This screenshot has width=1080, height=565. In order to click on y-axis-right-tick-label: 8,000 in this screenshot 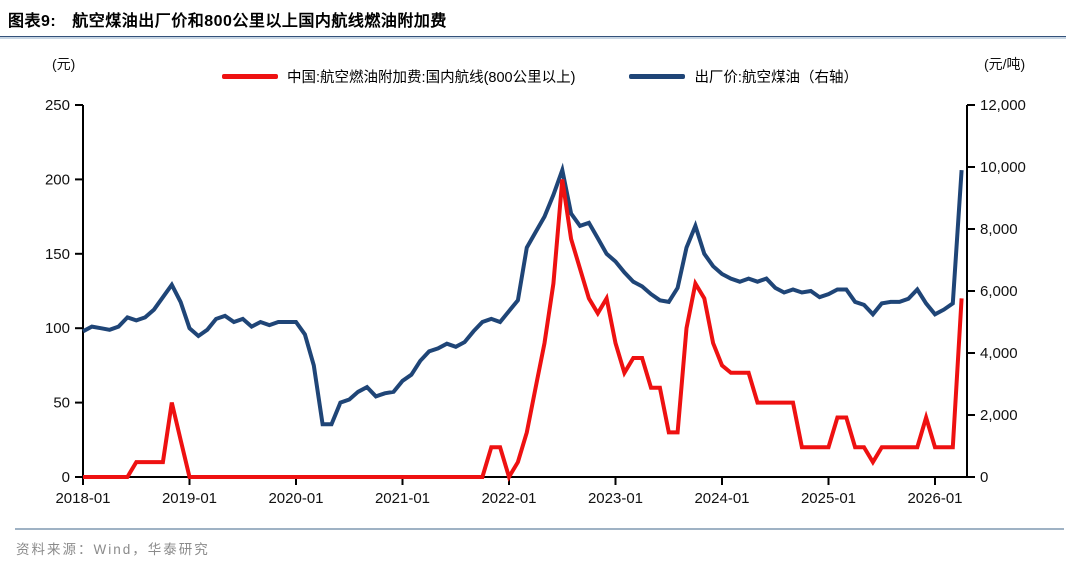, I will do `click(999, 229)`.